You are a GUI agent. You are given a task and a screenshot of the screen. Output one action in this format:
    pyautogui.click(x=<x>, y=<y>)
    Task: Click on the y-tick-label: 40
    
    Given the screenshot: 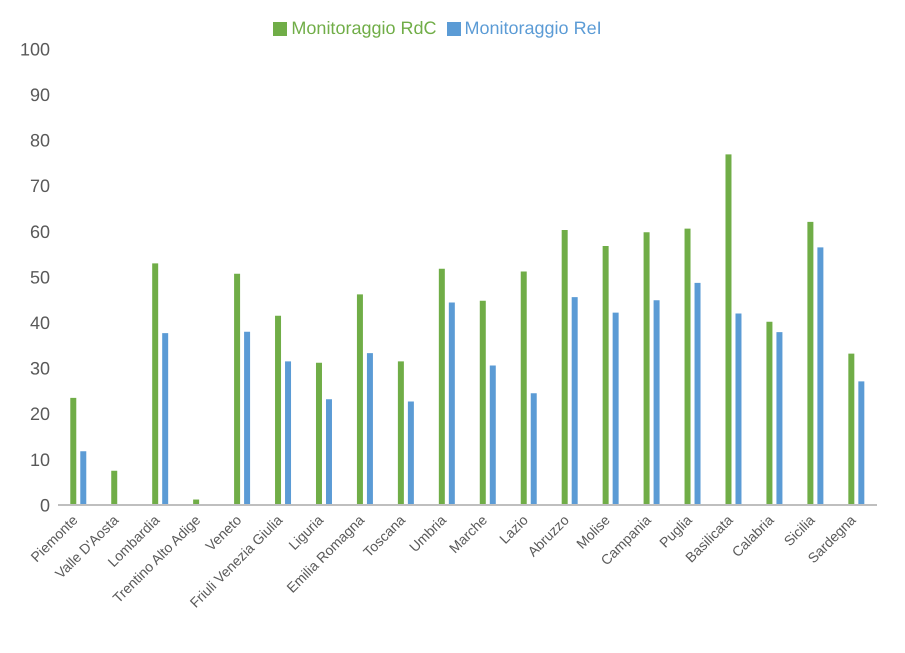 What is the action you would take?
    pyautogui.click(x=40, y=322)
    